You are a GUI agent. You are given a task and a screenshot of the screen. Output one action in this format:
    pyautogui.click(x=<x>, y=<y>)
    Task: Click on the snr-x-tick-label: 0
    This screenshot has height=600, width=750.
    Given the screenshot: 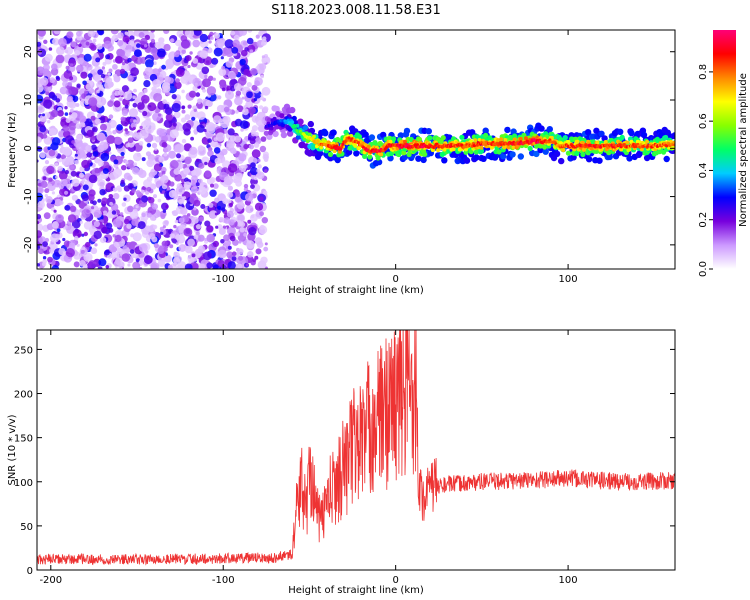 What is the action you would take?
    pyautogui.click(x=395, y=580)
    